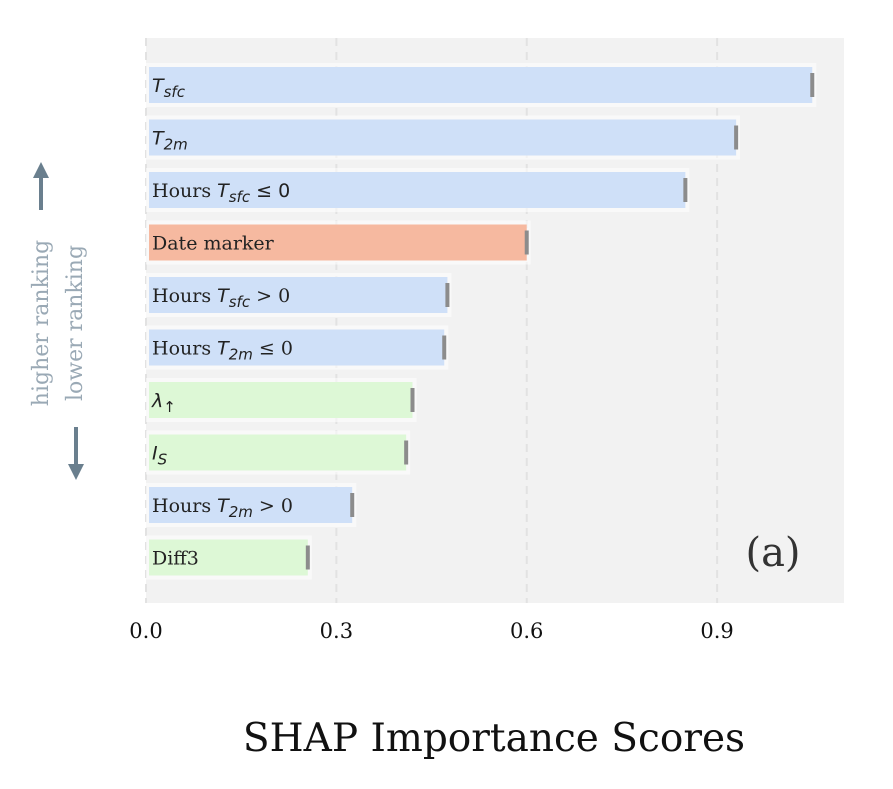 This screenshot has width=893, height=789. I want to click on bar-label-part: I, so click(155, 454).